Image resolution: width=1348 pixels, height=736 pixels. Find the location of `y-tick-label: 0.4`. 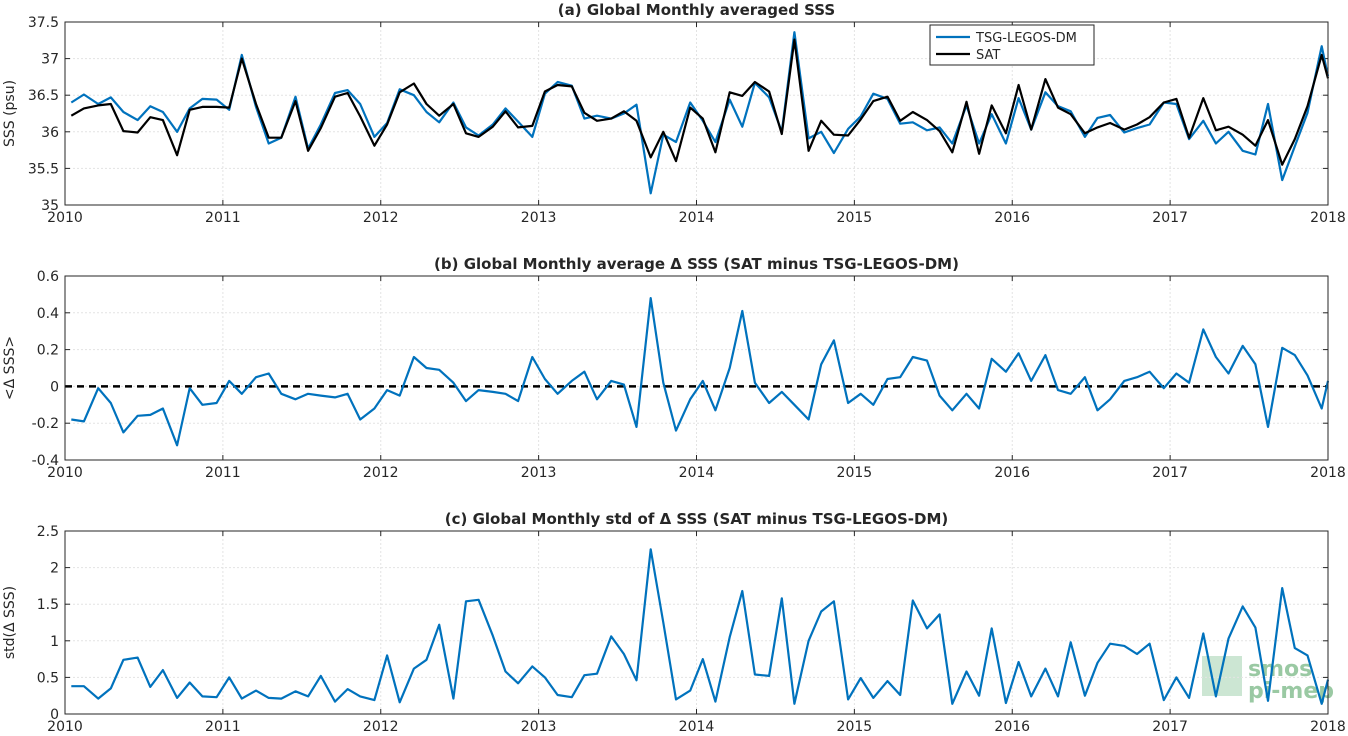

y-tick-label: 0.4 is located at coordinates (48, 314).